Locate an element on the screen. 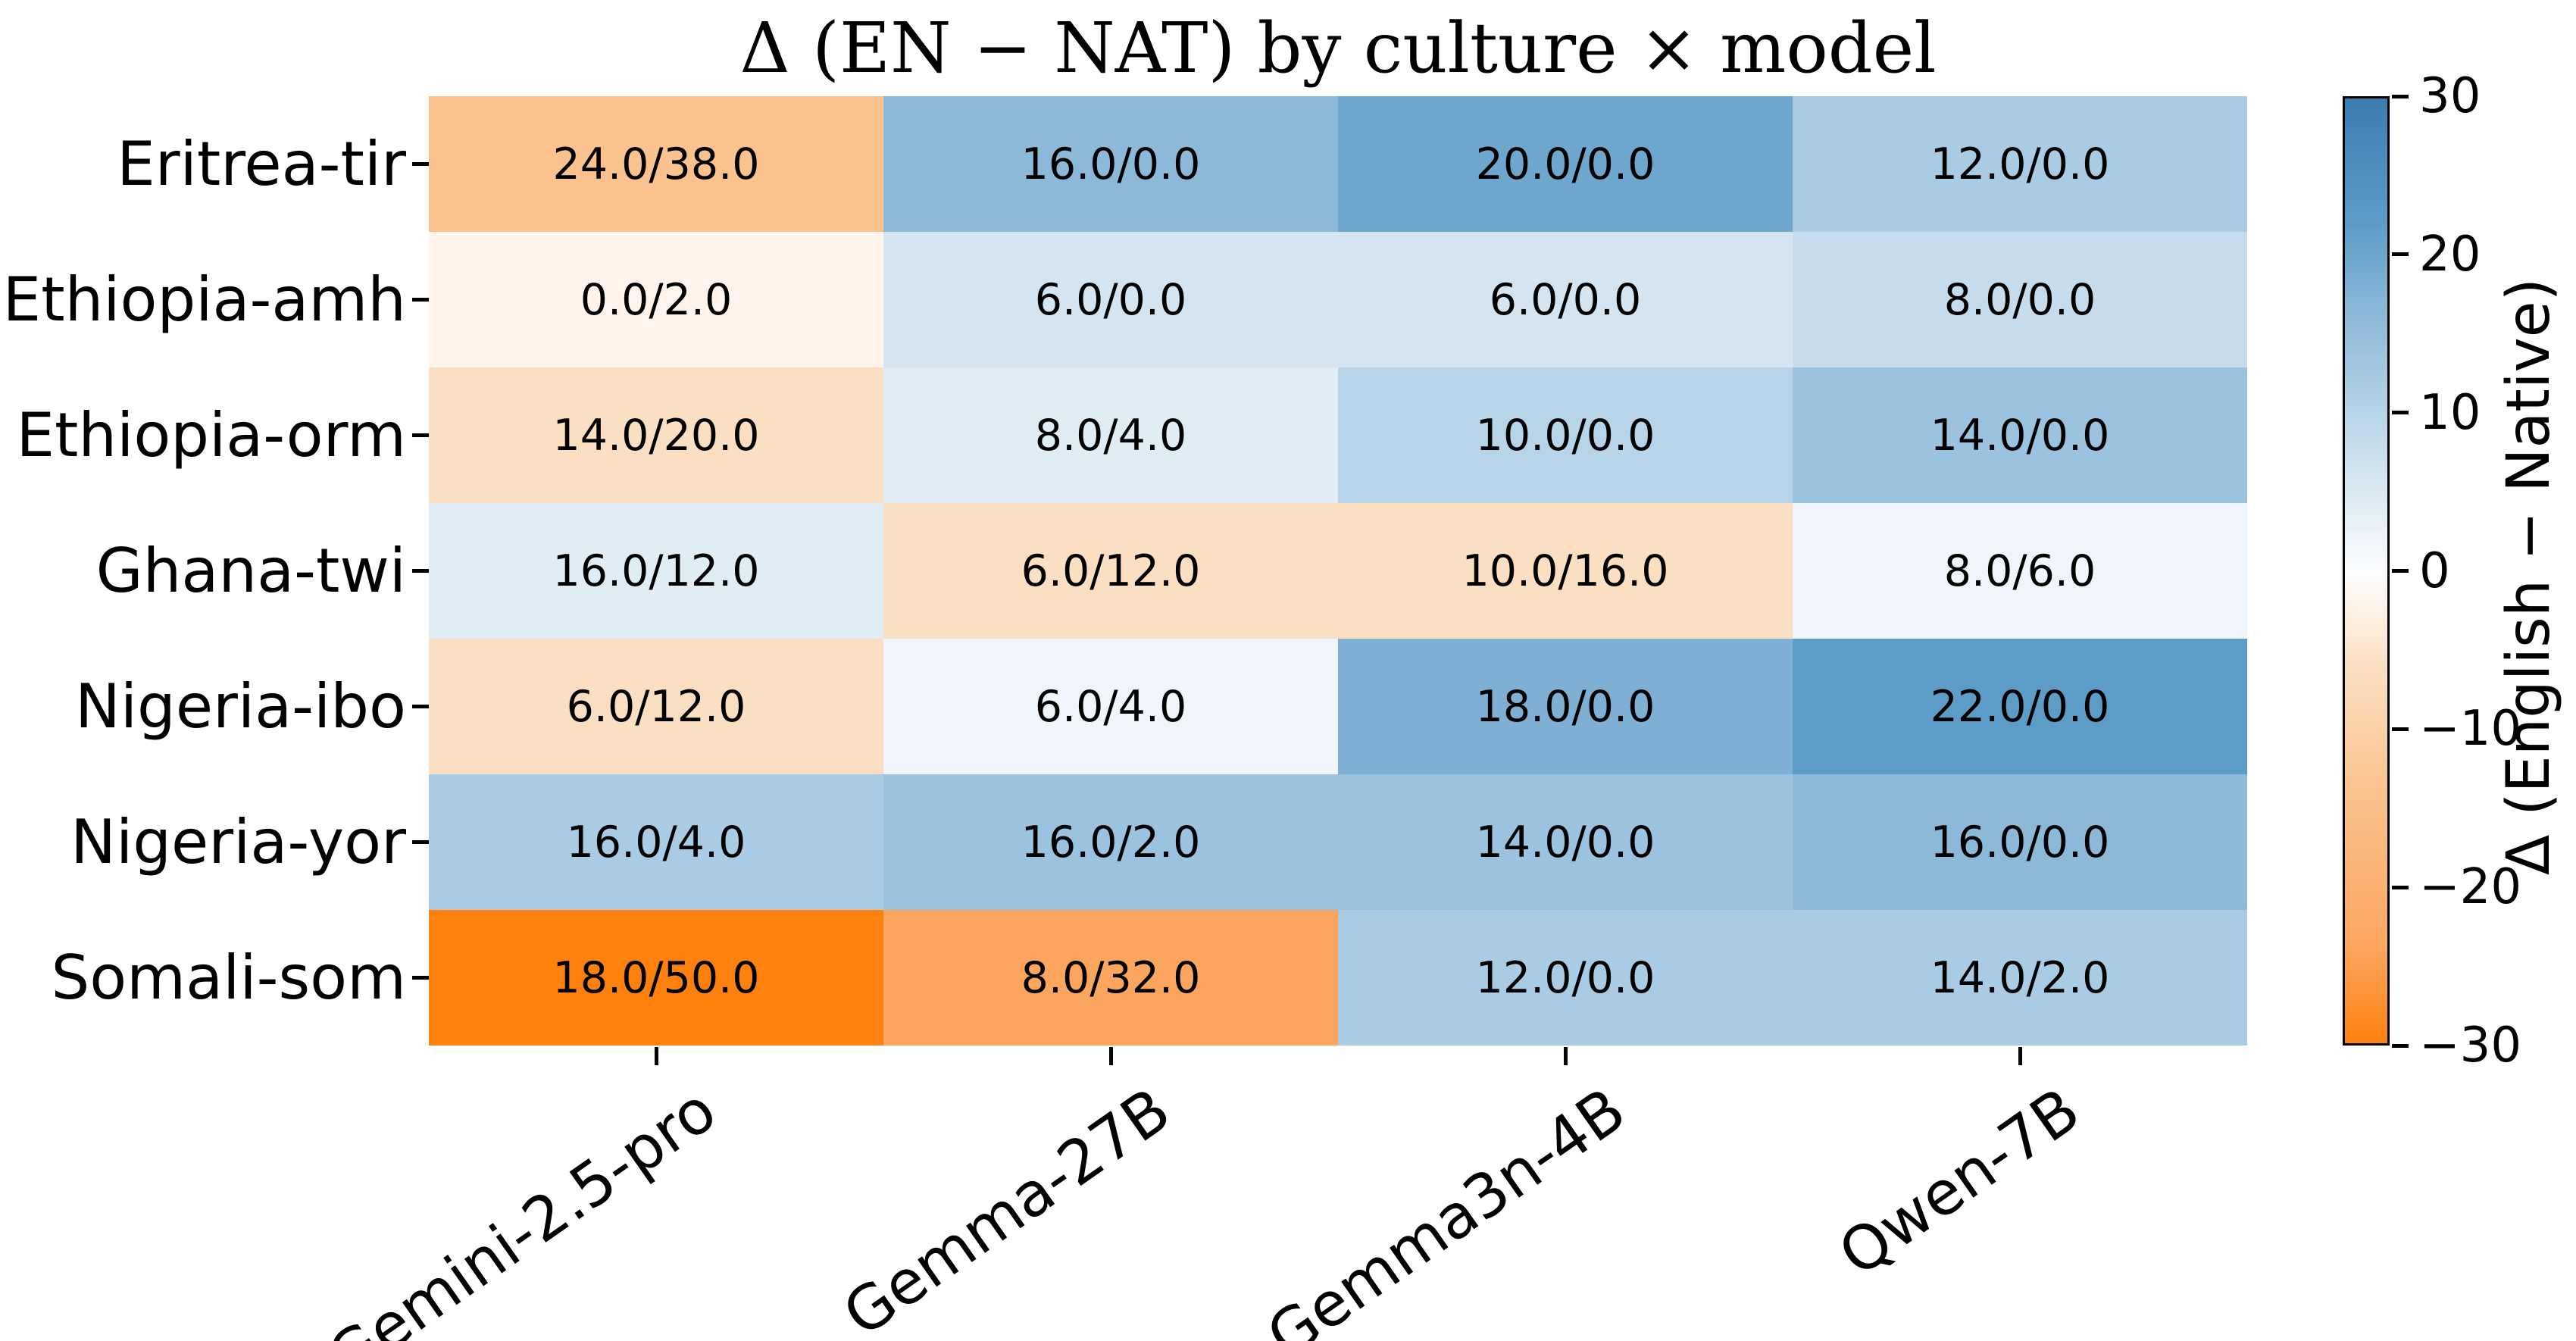 The image size is (2576, 1341). y-tick-label: Eritrea-tir is located at coordinates (261, 163).